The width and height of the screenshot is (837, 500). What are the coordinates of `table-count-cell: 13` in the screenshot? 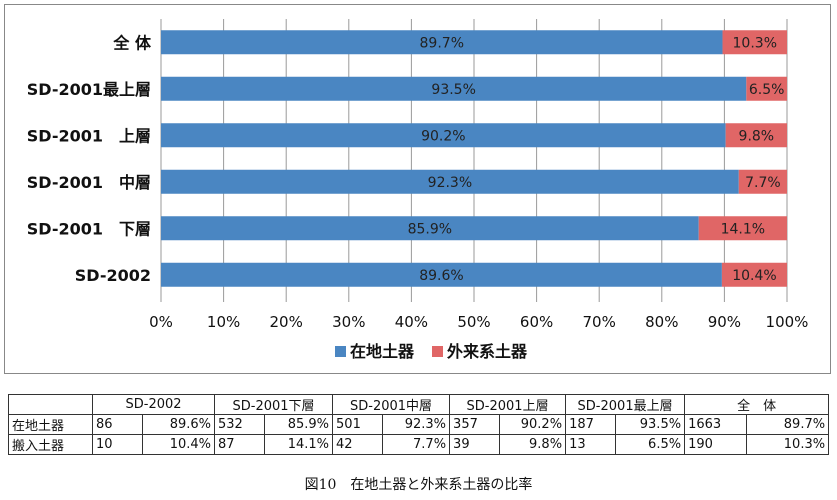 It's located at (591, 444).